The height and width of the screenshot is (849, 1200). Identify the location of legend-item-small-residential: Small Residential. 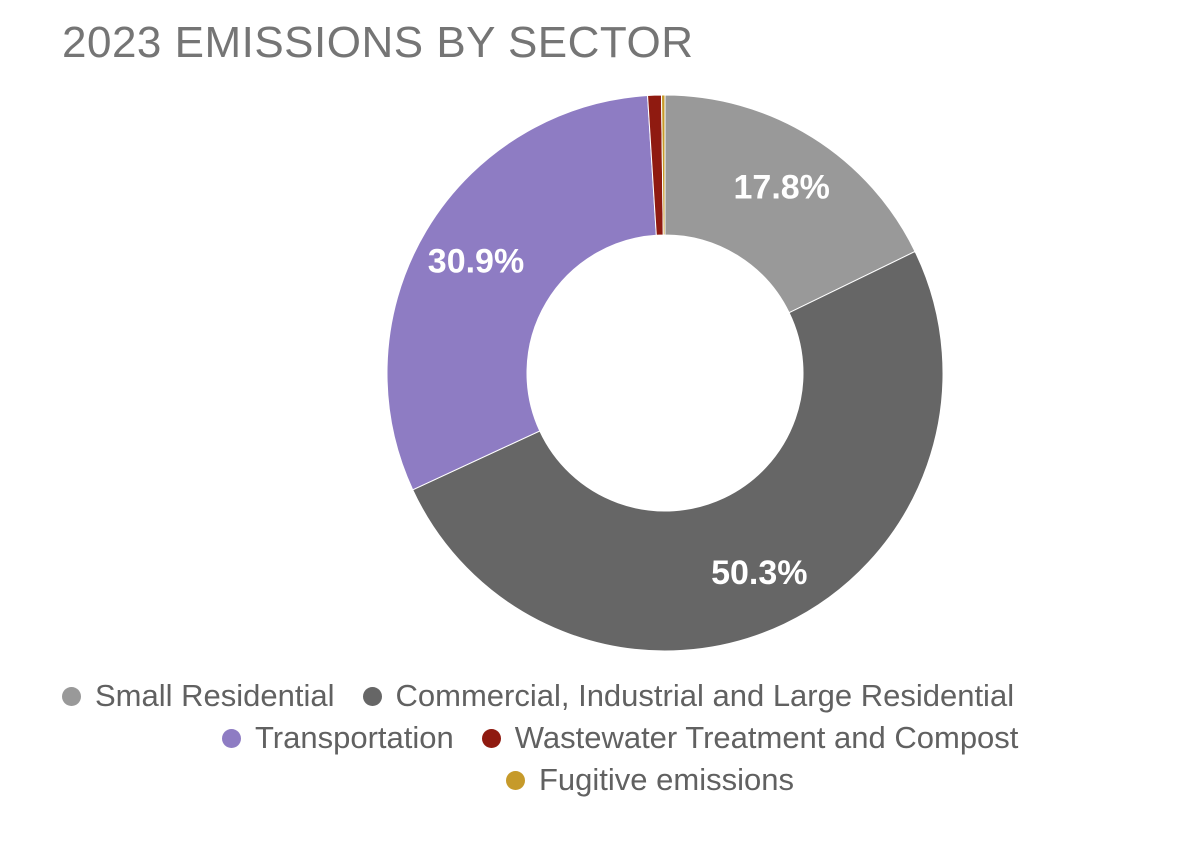
(198, 696).